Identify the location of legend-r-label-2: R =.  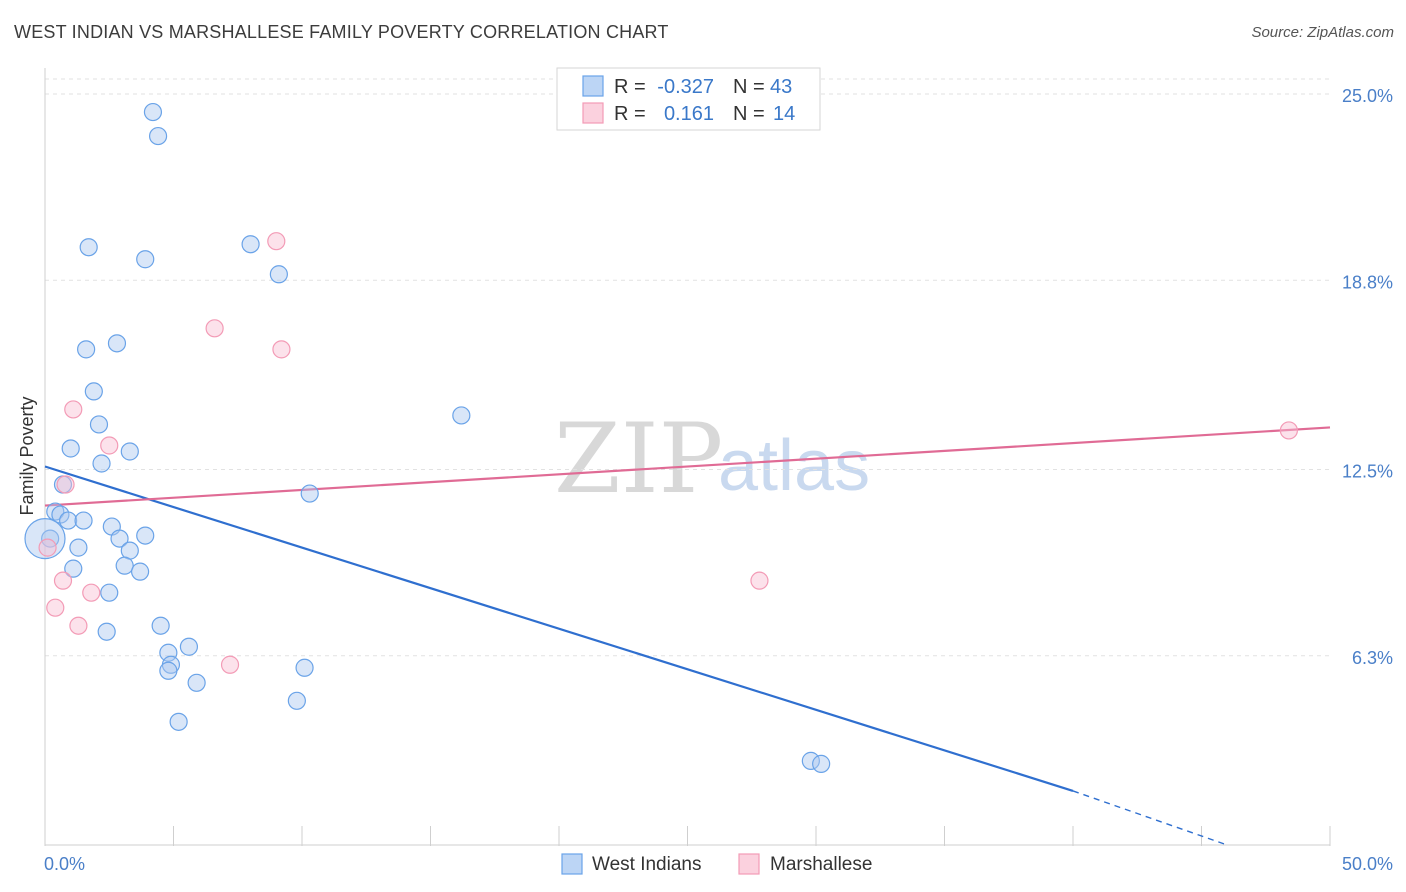
(630, 114).